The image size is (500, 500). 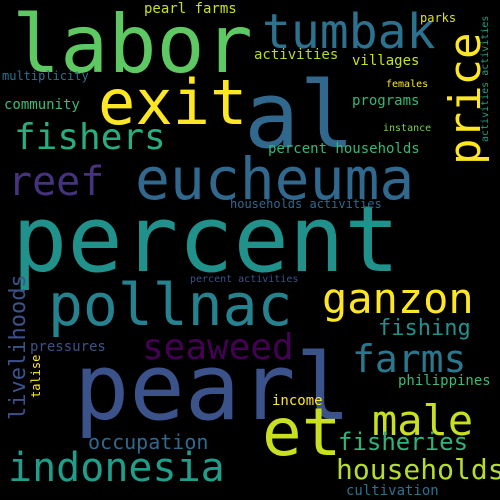 I want to click on word-ganzon: ganzon, so click(x=398, y=298).